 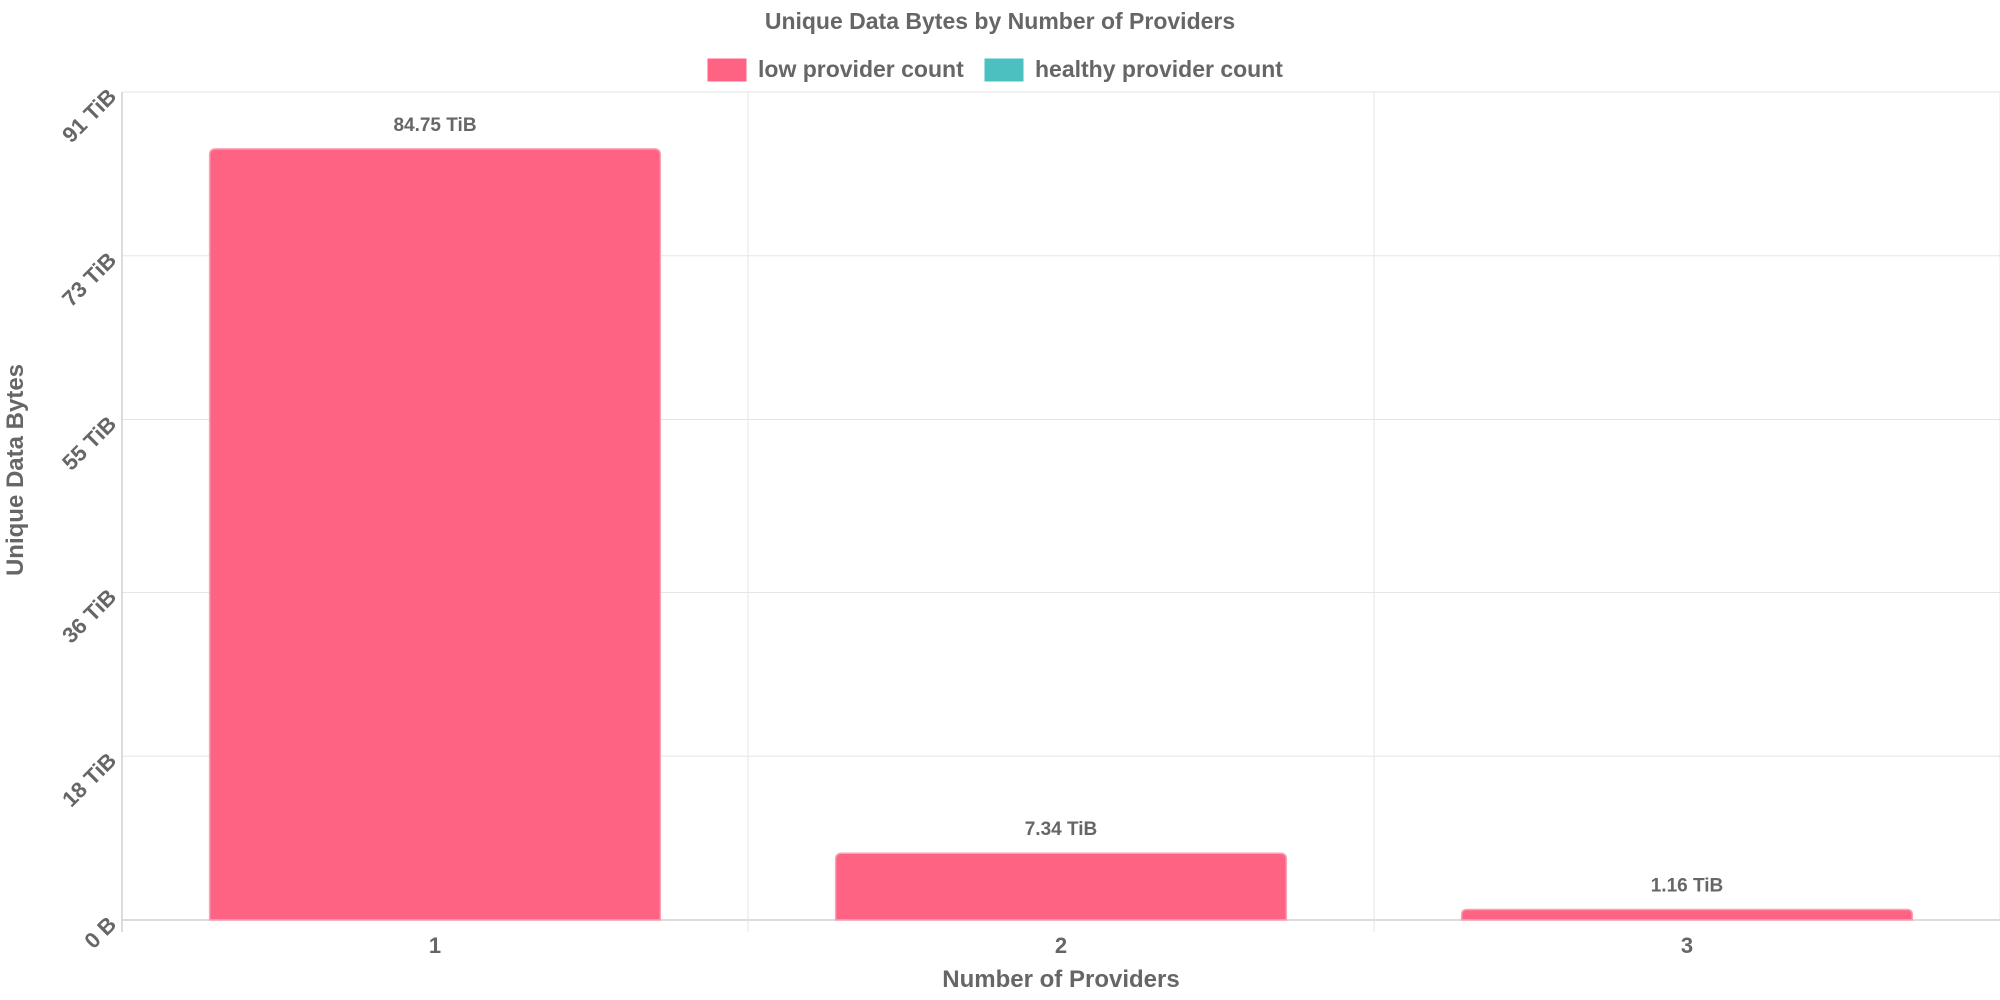 What do you see at coordinates (1004, 70) in the screenshot?
I see `legend-swatch-healthy-provider-count` at bounding box center [1004, 70].